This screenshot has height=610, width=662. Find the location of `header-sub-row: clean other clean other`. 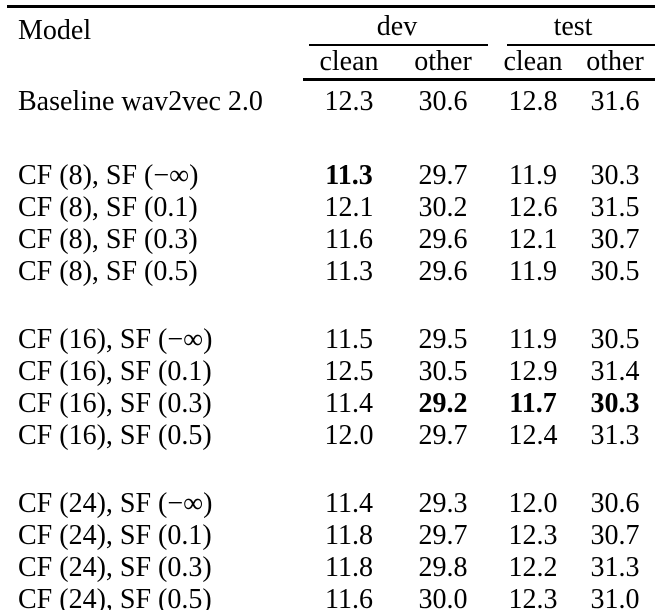

header-sub-row: clean other clean other is located at coordinates (331, 63).